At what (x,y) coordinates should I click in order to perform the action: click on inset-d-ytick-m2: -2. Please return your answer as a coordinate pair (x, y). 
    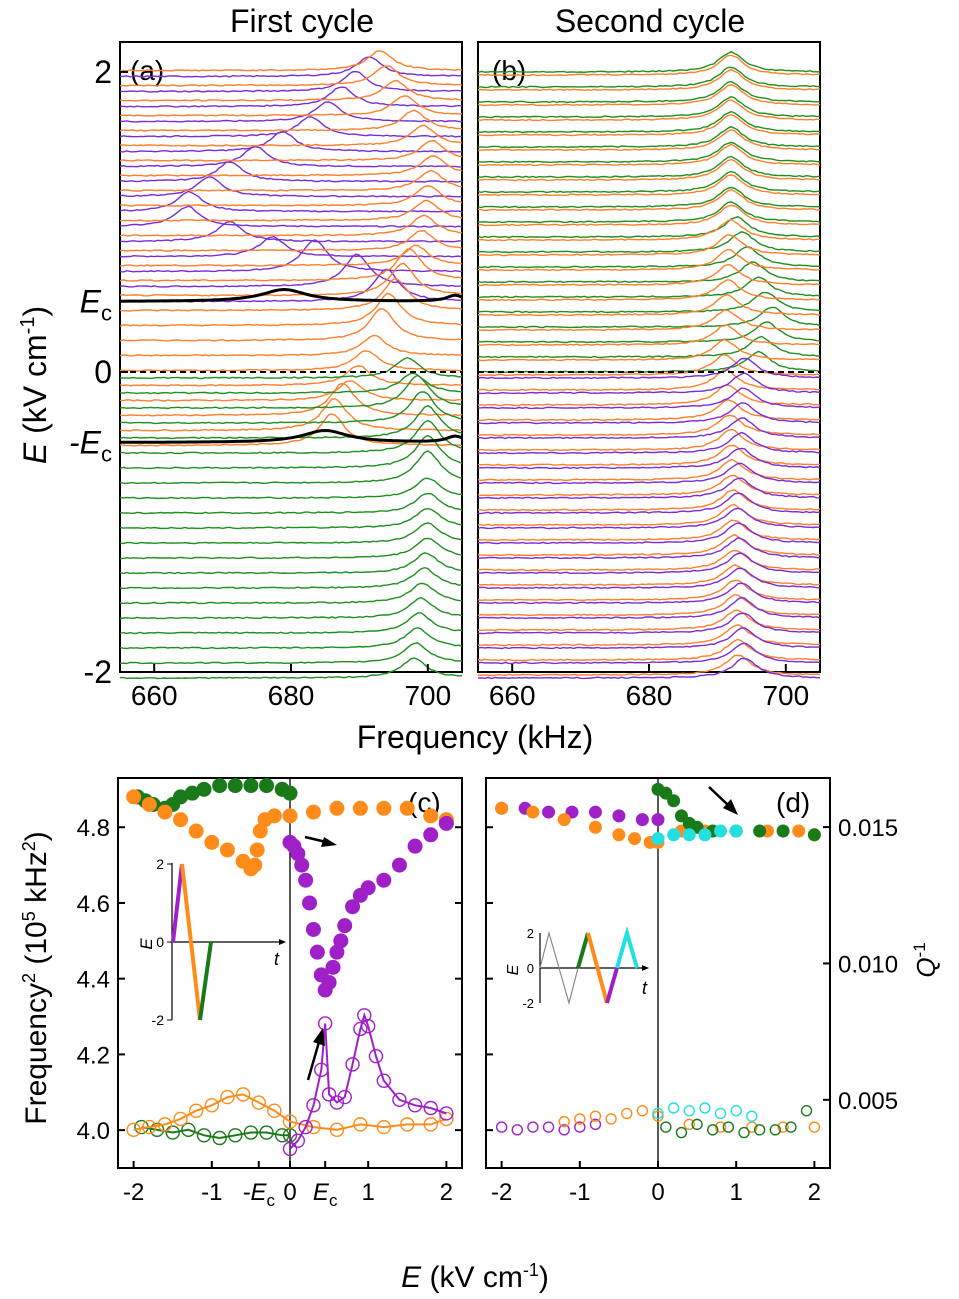
    Looking at the image, I should click on (528, 1003).